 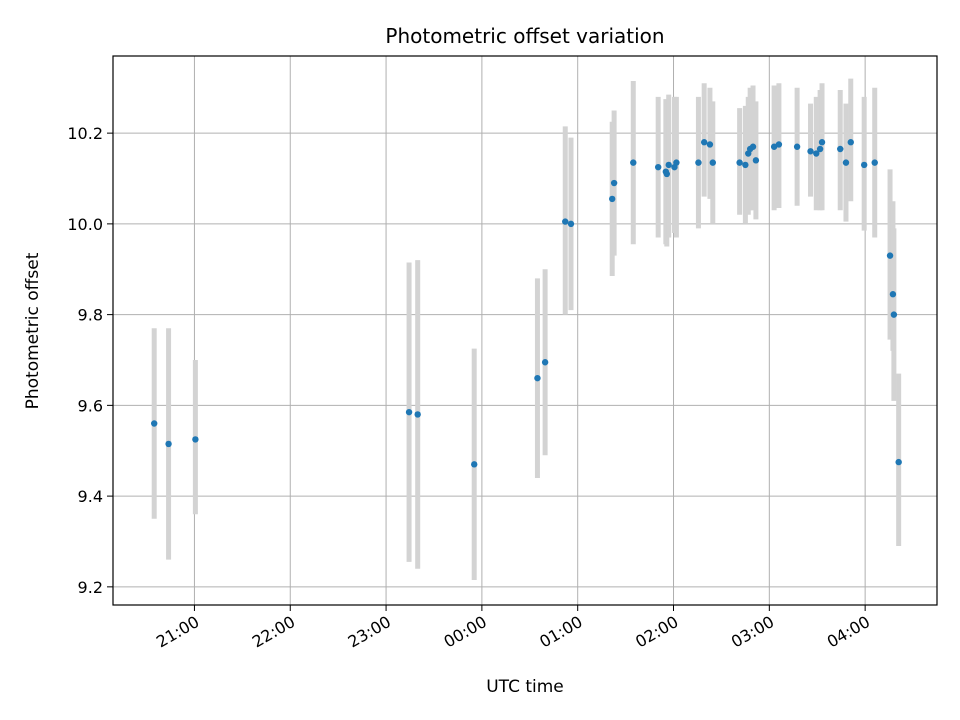 I want to click on x-axis-label: UTC time, so click(x=525, y=687).